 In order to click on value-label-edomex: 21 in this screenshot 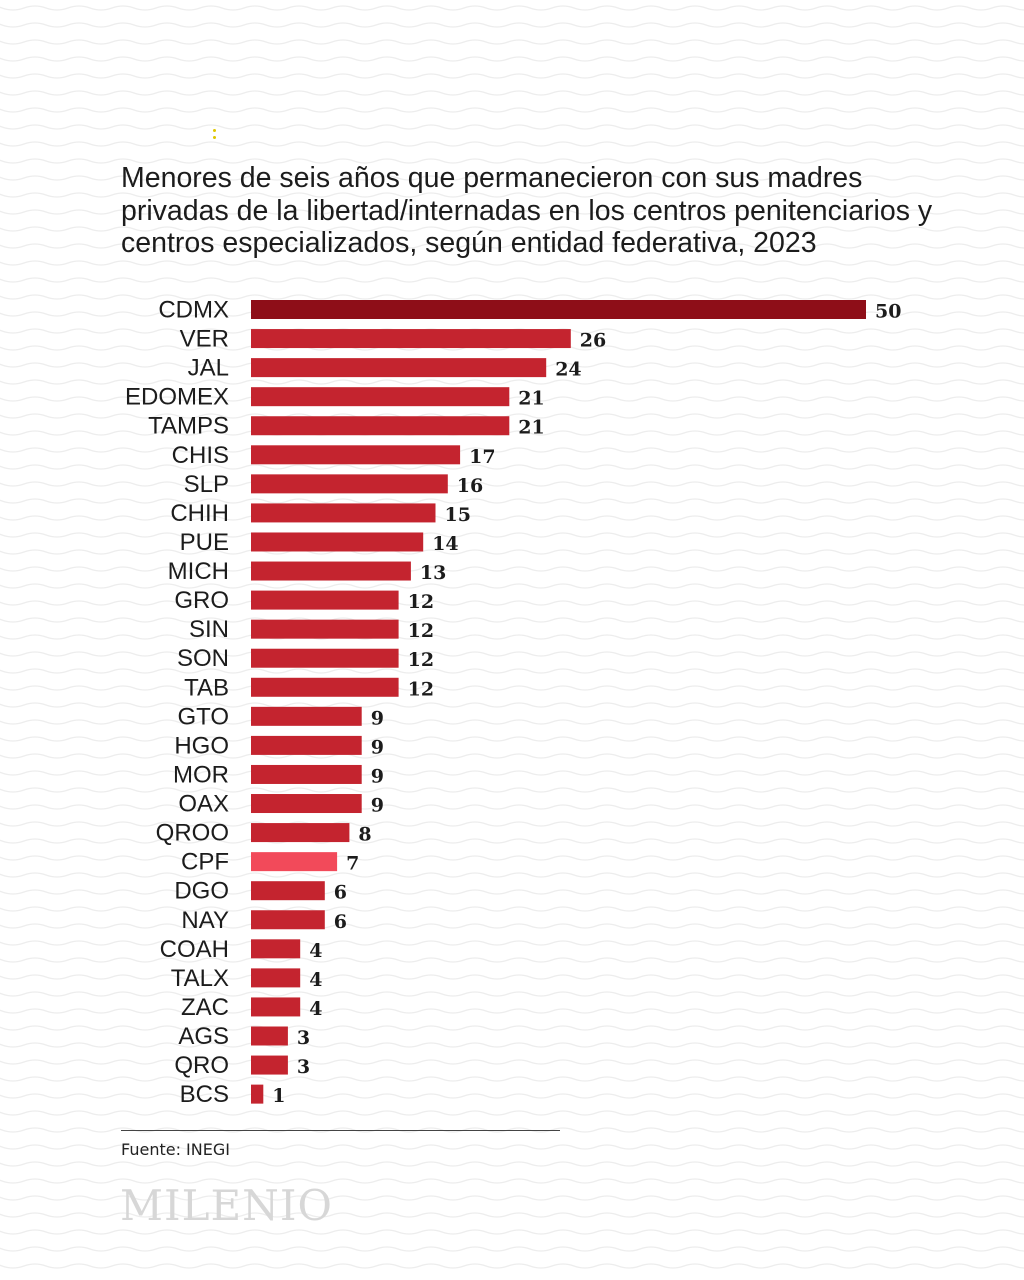, I will do `click(531, 399)`.